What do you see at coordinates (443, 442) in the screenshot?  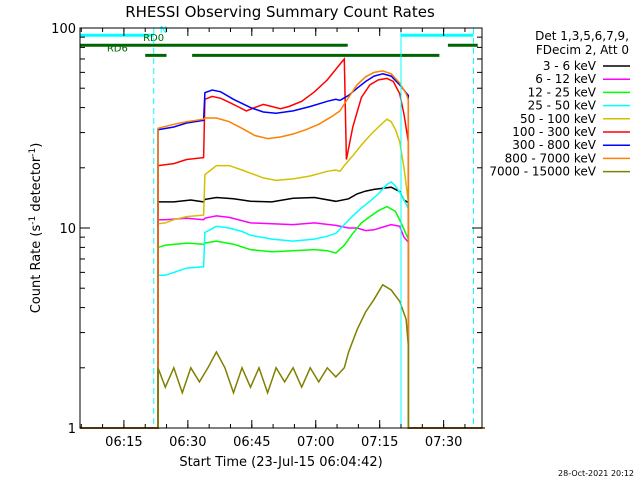 I see `x-tick-label-5: 07:30` at bounding box center [443, 442].